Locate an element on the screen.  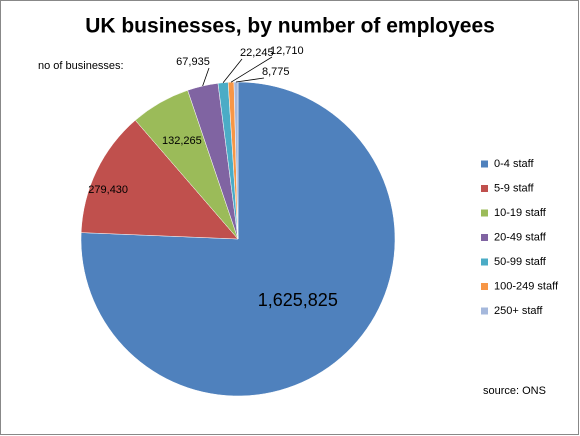
legend-label: 50-99 staff is located at coordinates (520, 262).